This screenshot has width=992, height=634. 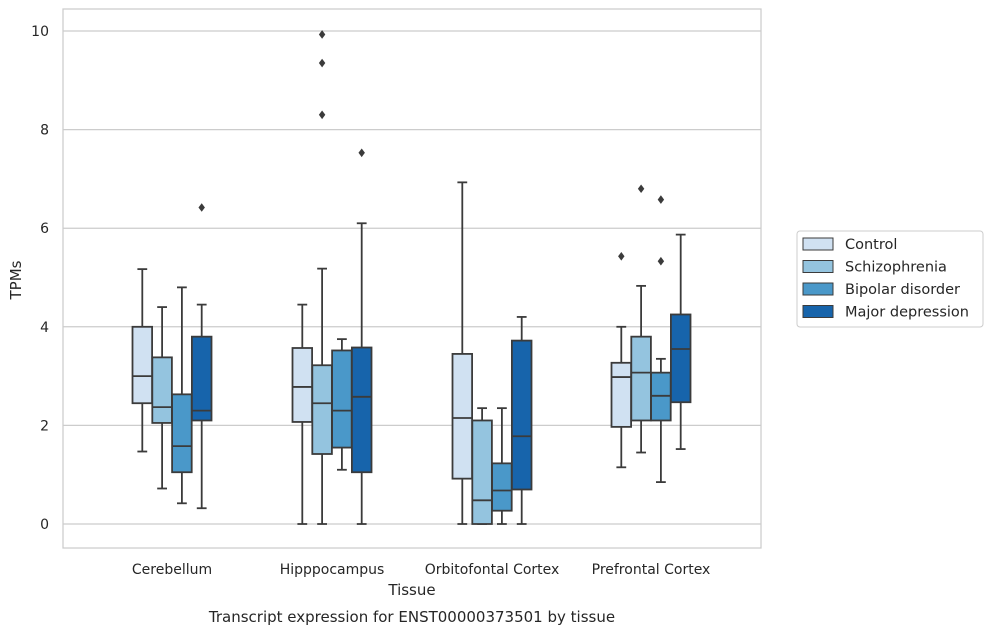 What do you see at coordinates (40, 278) in the screenshot?
I see `y-tick-labels: 0 2 4 6 8 10` at bounding box center [40, 278].